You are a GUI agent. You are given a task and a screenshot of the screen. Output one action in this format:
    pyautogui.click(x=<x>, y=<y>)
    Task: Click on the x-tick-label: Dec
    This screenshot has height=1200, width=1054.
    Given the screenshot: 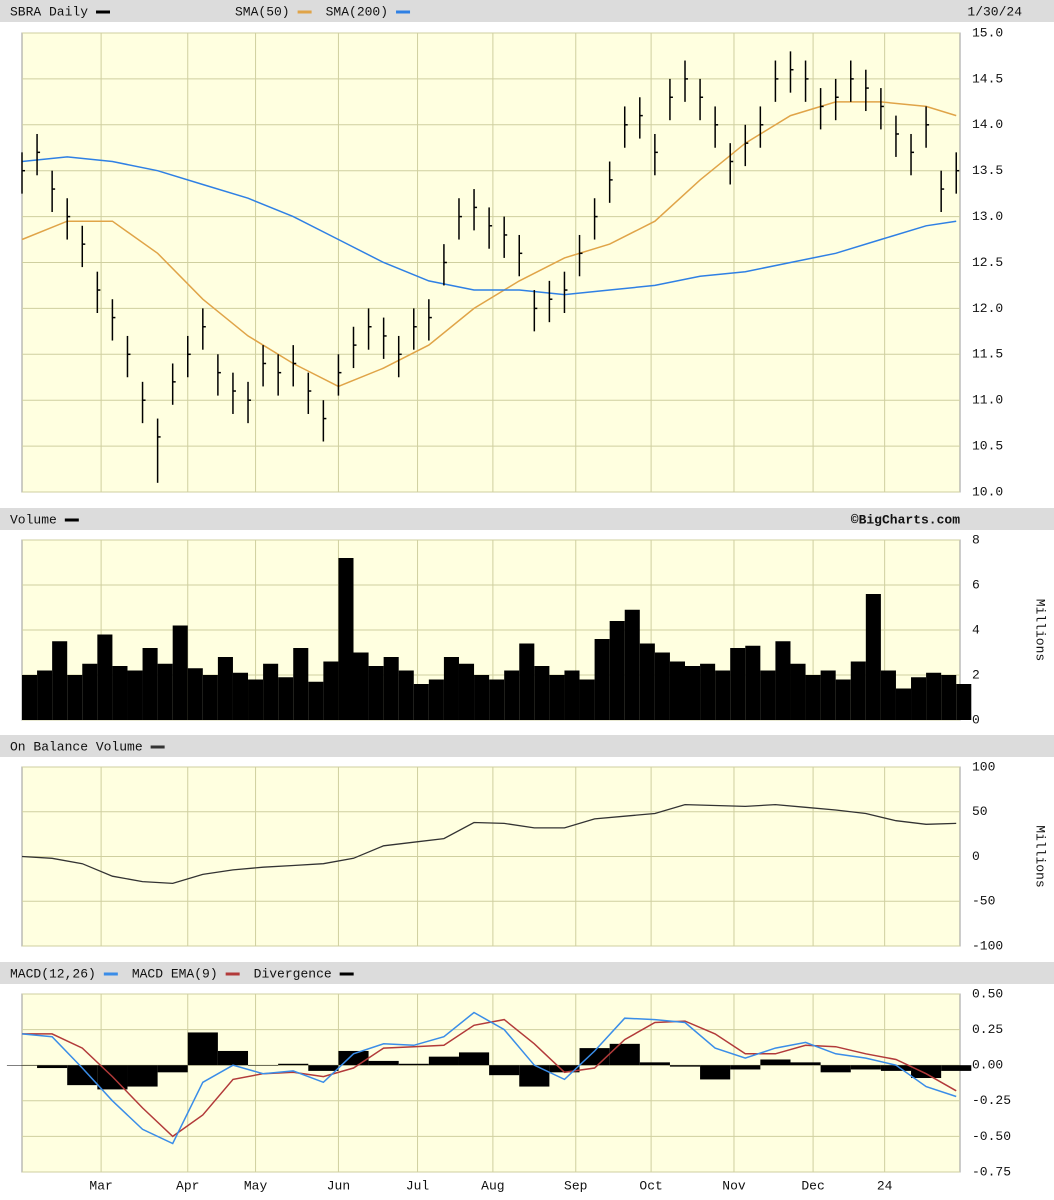 What is the action you would take?
    pyautogui.click(x=812, y=1185)
    